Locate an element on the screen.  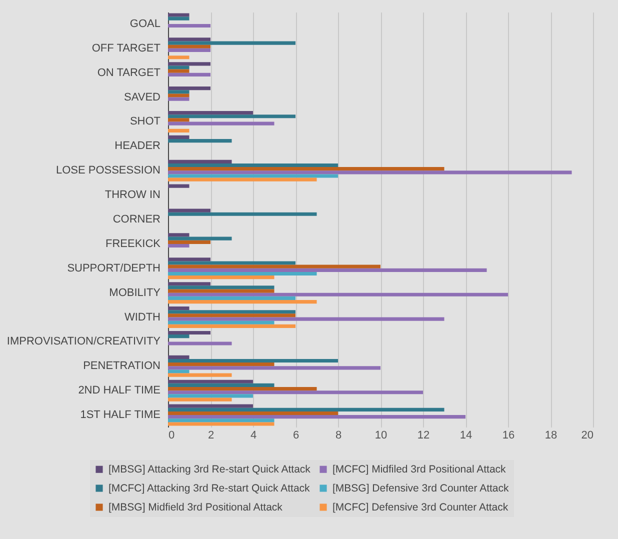
y-tick-label: HEADER is located at coordinates (137, 146).